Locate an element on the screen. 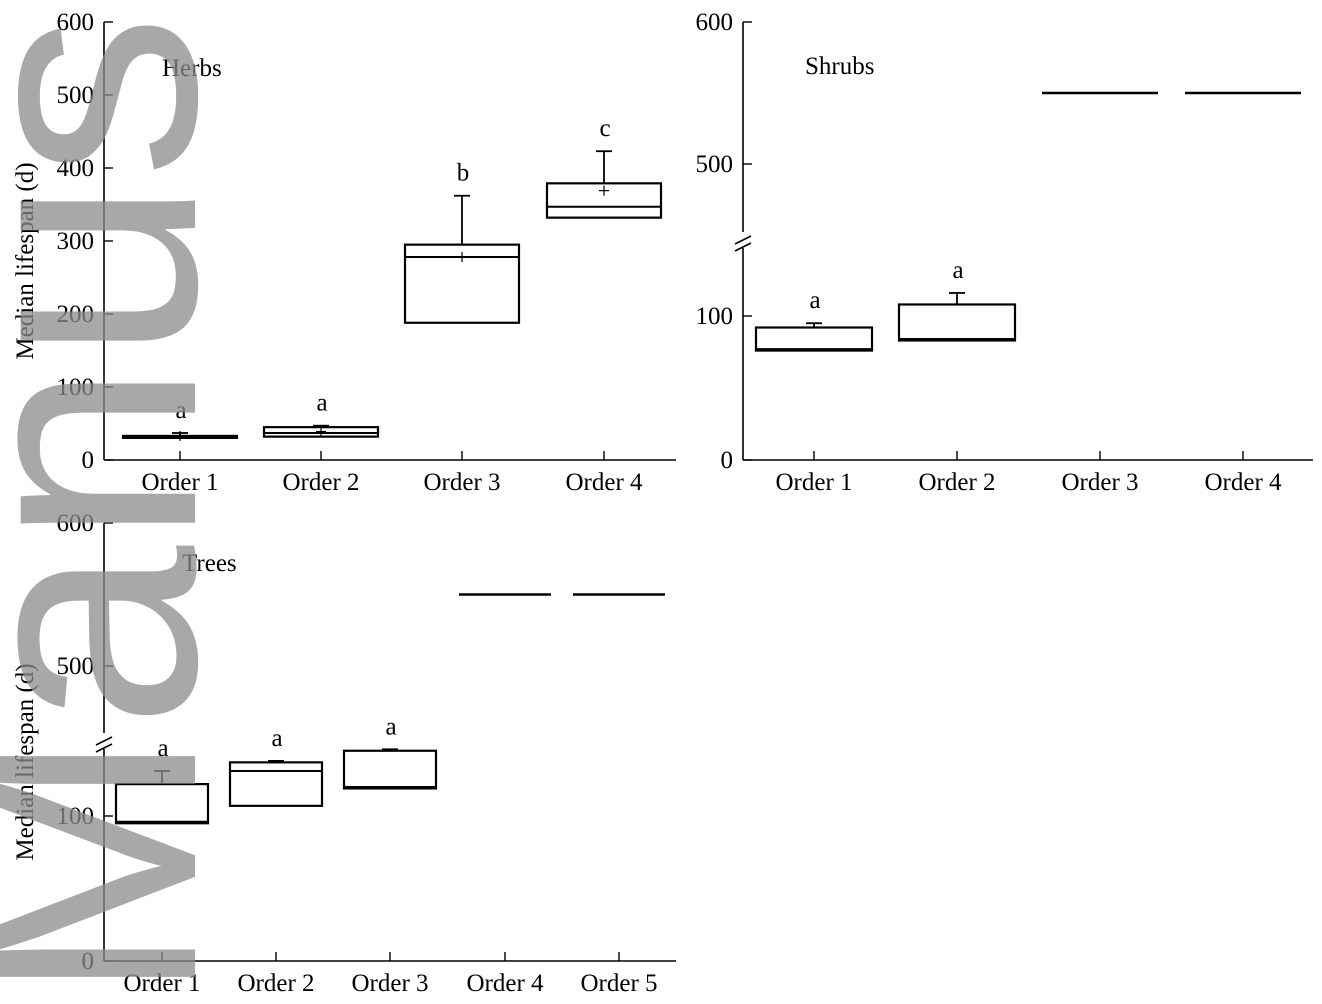 The height and width of the screenshot is (1004, 1322). x-tick-label: Order 5 is located at coordinates (618, 983).